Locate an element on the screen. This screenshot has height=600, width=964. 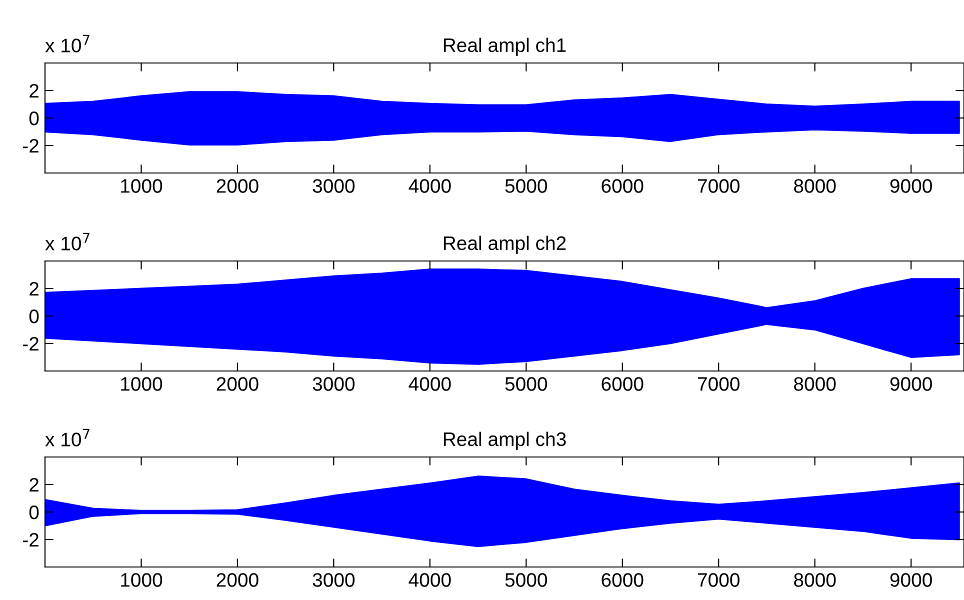
chart-title: Real ampl ch2 is located at coordinates (505, 245).